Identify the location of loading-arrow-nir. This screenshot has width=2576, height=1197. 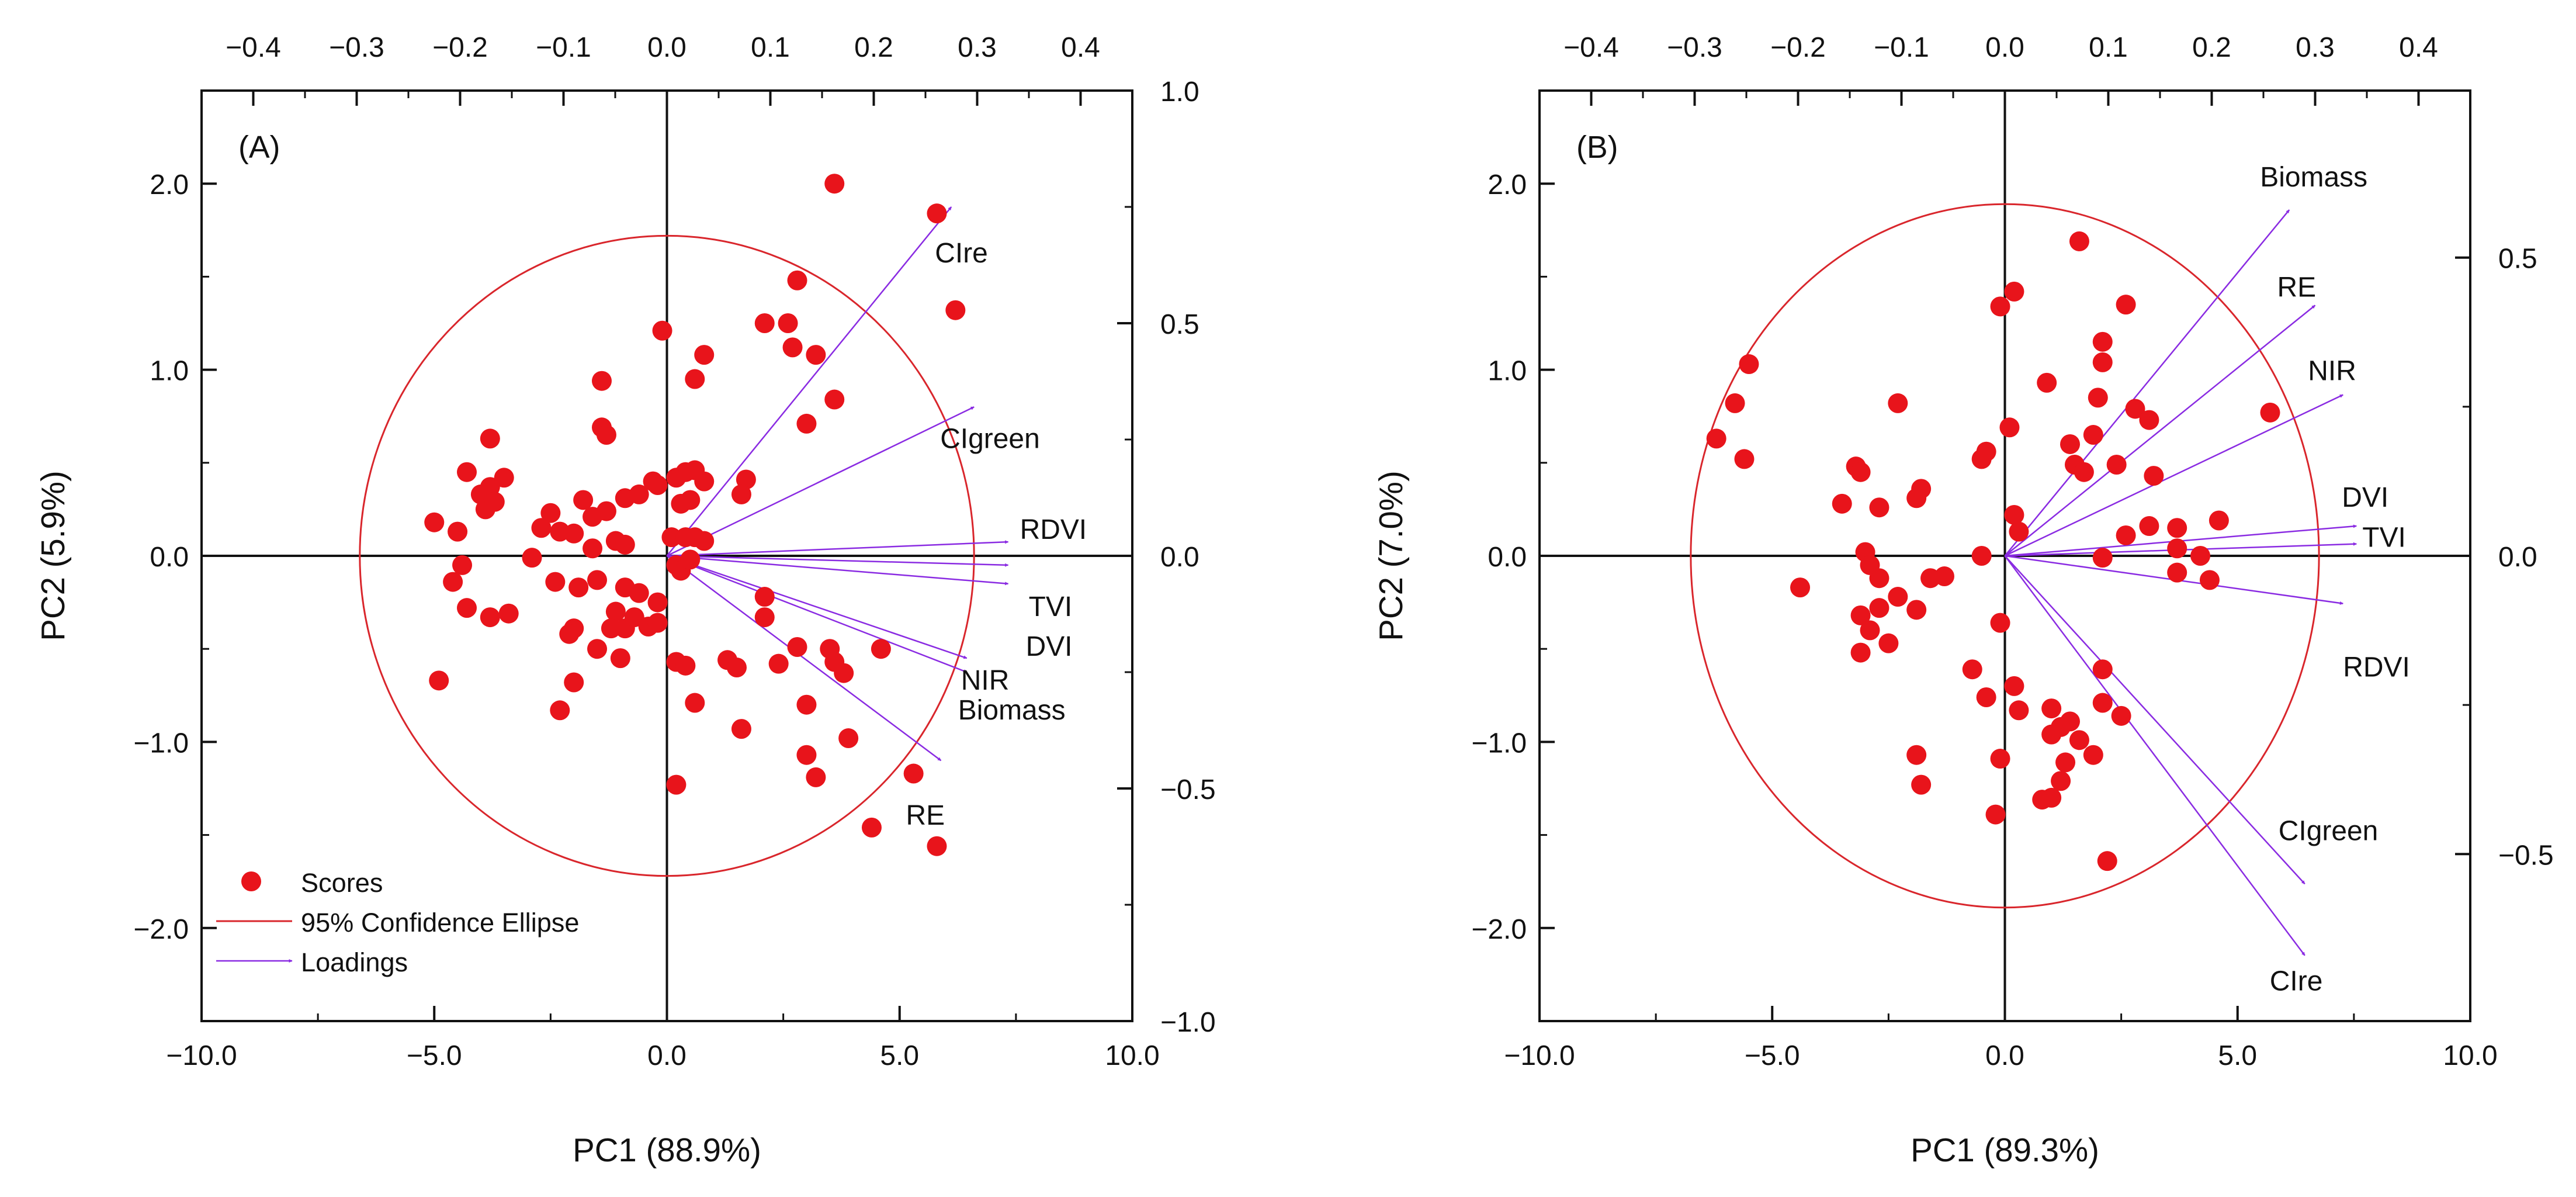
(2173, 475).